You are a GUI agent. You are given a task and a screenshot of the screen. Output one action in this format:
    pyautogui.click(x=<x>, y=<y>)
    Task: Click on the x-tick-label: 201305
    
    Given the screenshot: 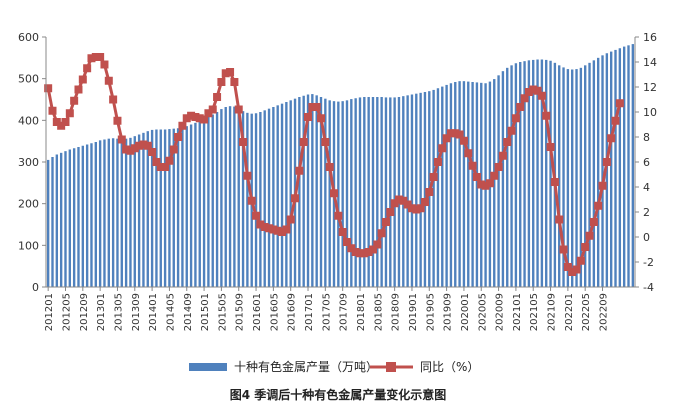 What is the action you would take?
    pyautogui.click(x=118, y=312)
    